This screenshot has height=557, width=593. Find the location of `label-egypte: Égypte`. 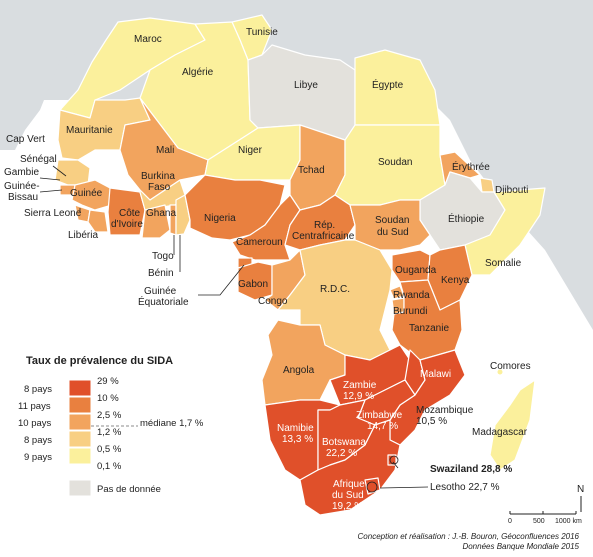

label-egypte: Égypte is located at coordinates (388, 84).